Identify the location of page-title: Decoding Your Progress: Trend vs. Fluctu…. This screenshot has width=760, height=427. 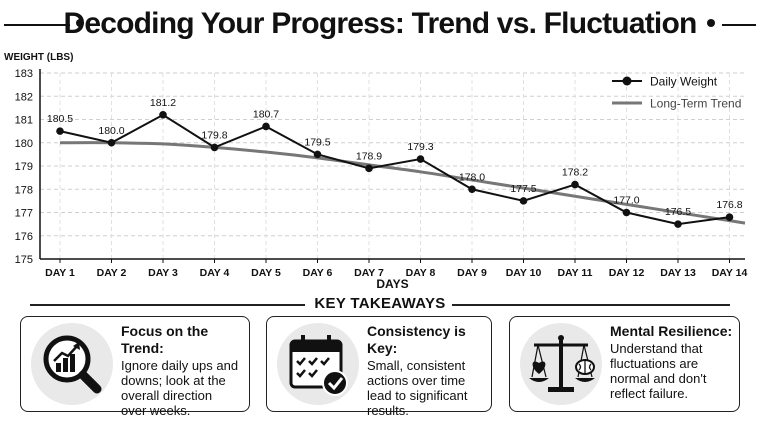
(380, 23).